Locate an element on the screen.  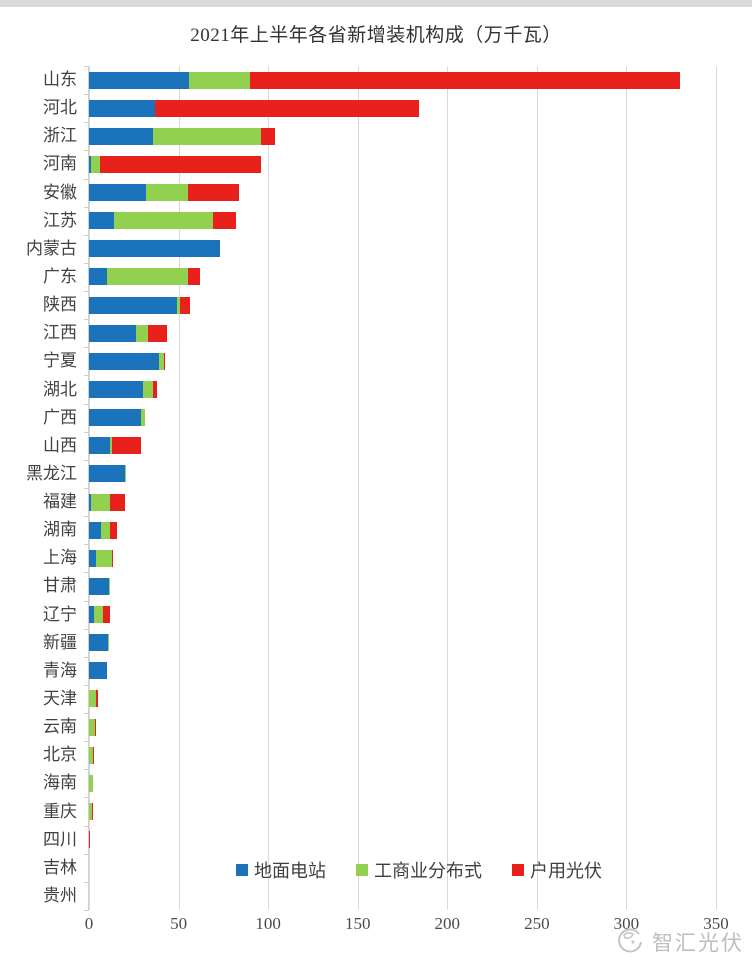
bar-row-江西 is located at coordinates (402, 333).